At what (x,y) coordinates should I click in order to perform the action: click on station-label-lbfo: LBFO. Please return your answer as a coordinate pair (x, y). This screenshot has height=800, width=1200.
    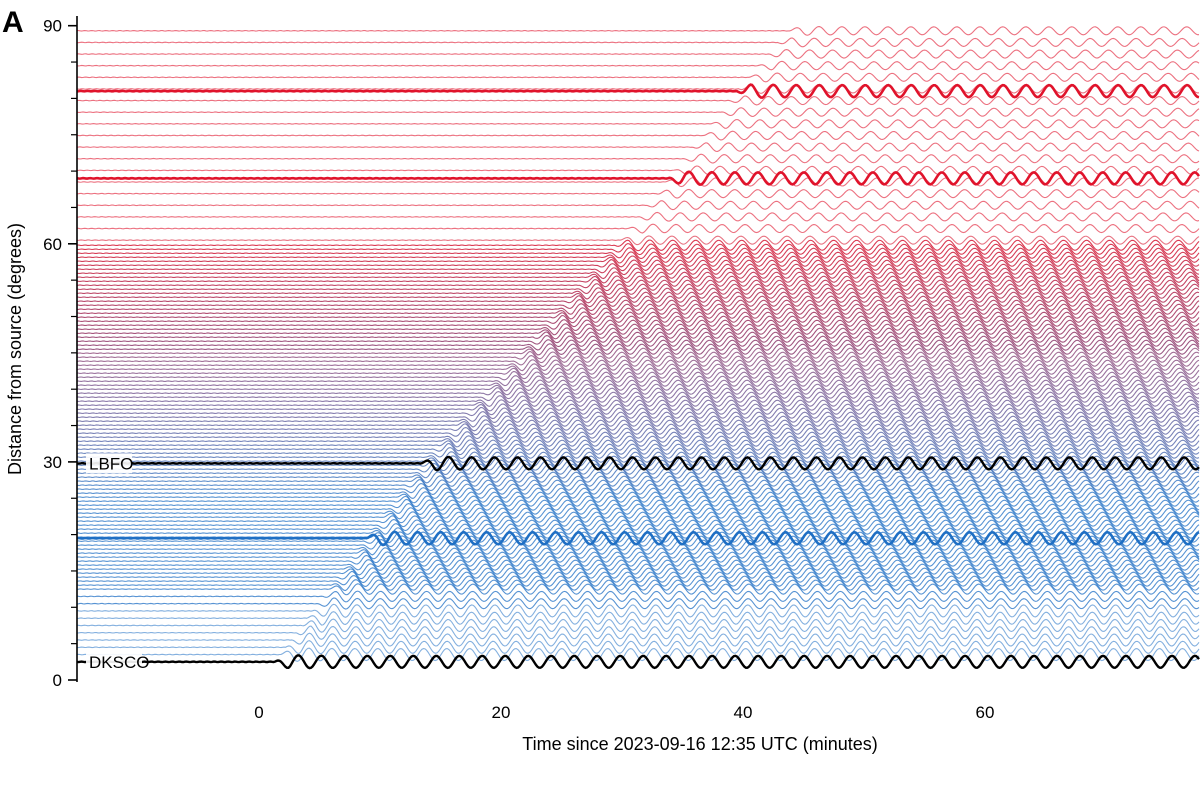
    Looking at the image, I should click on (111, 463).